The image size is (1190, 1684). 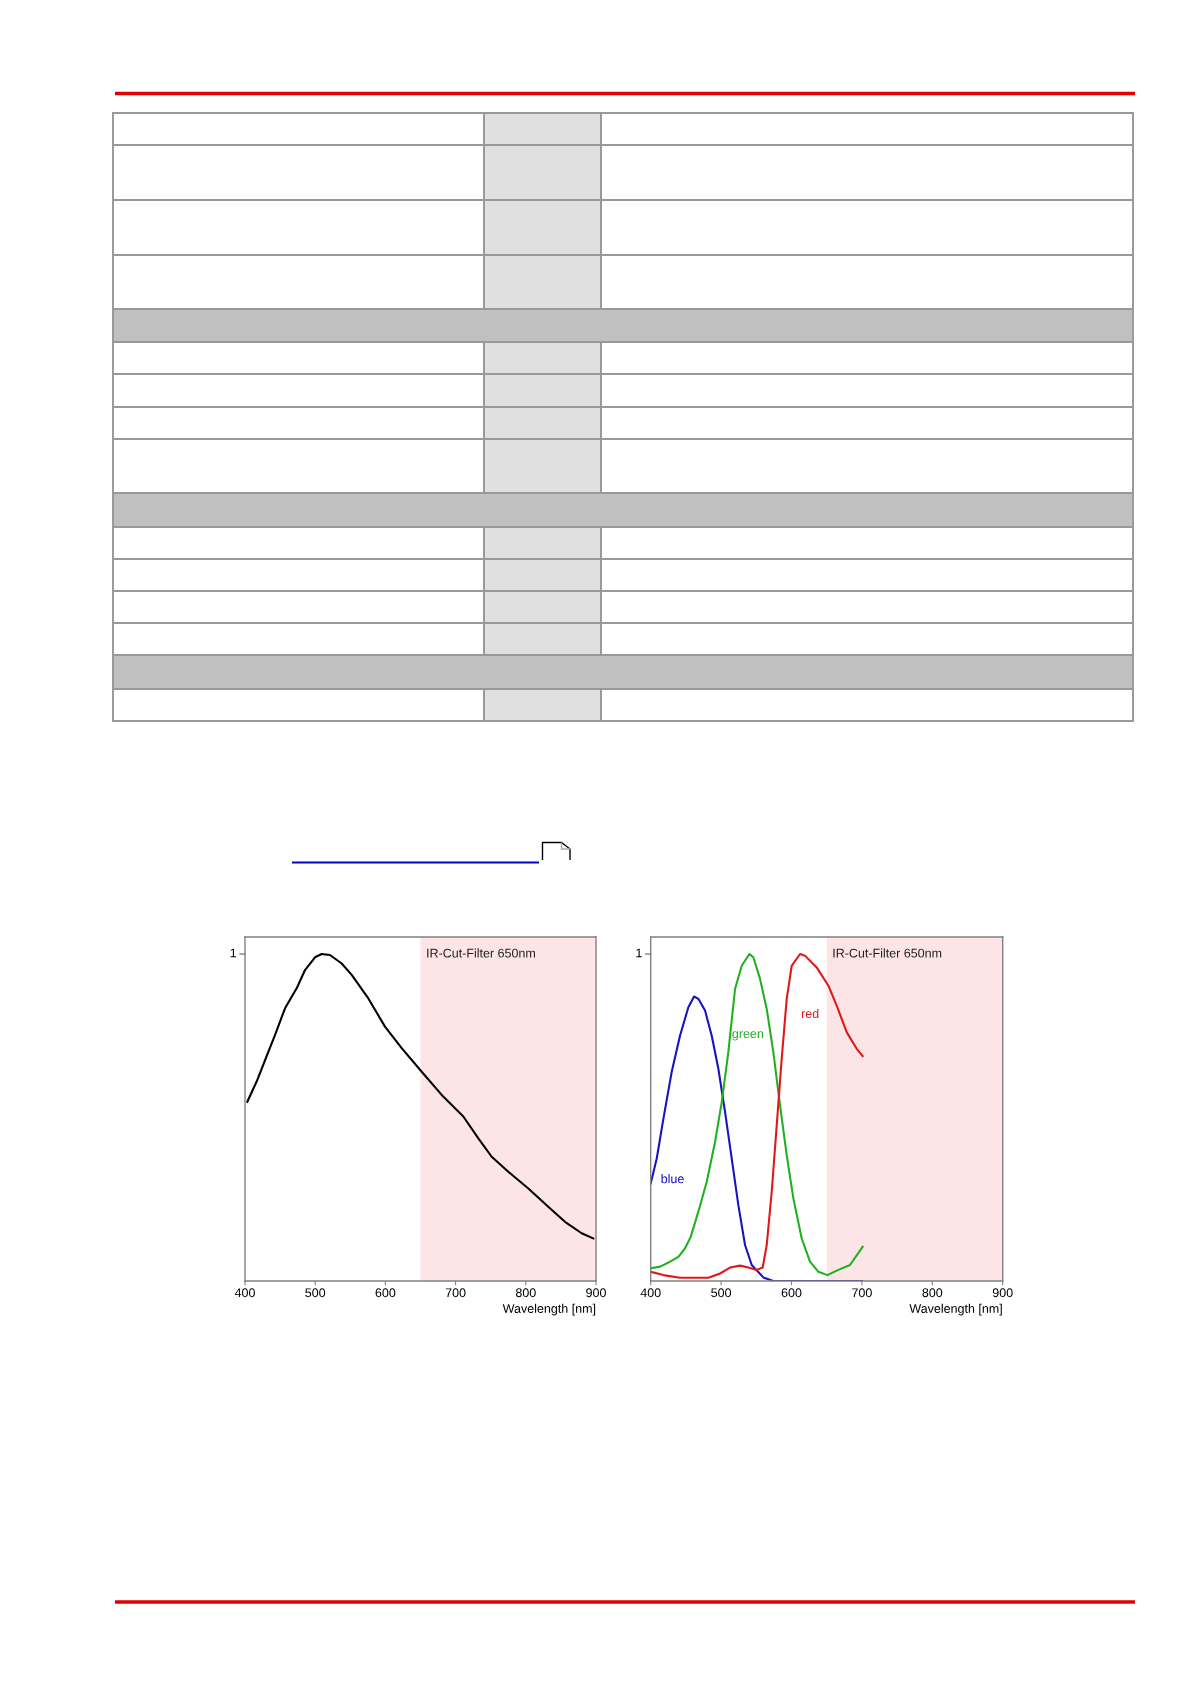 I want to click on series-label: red, so click(x=810, y=1013).